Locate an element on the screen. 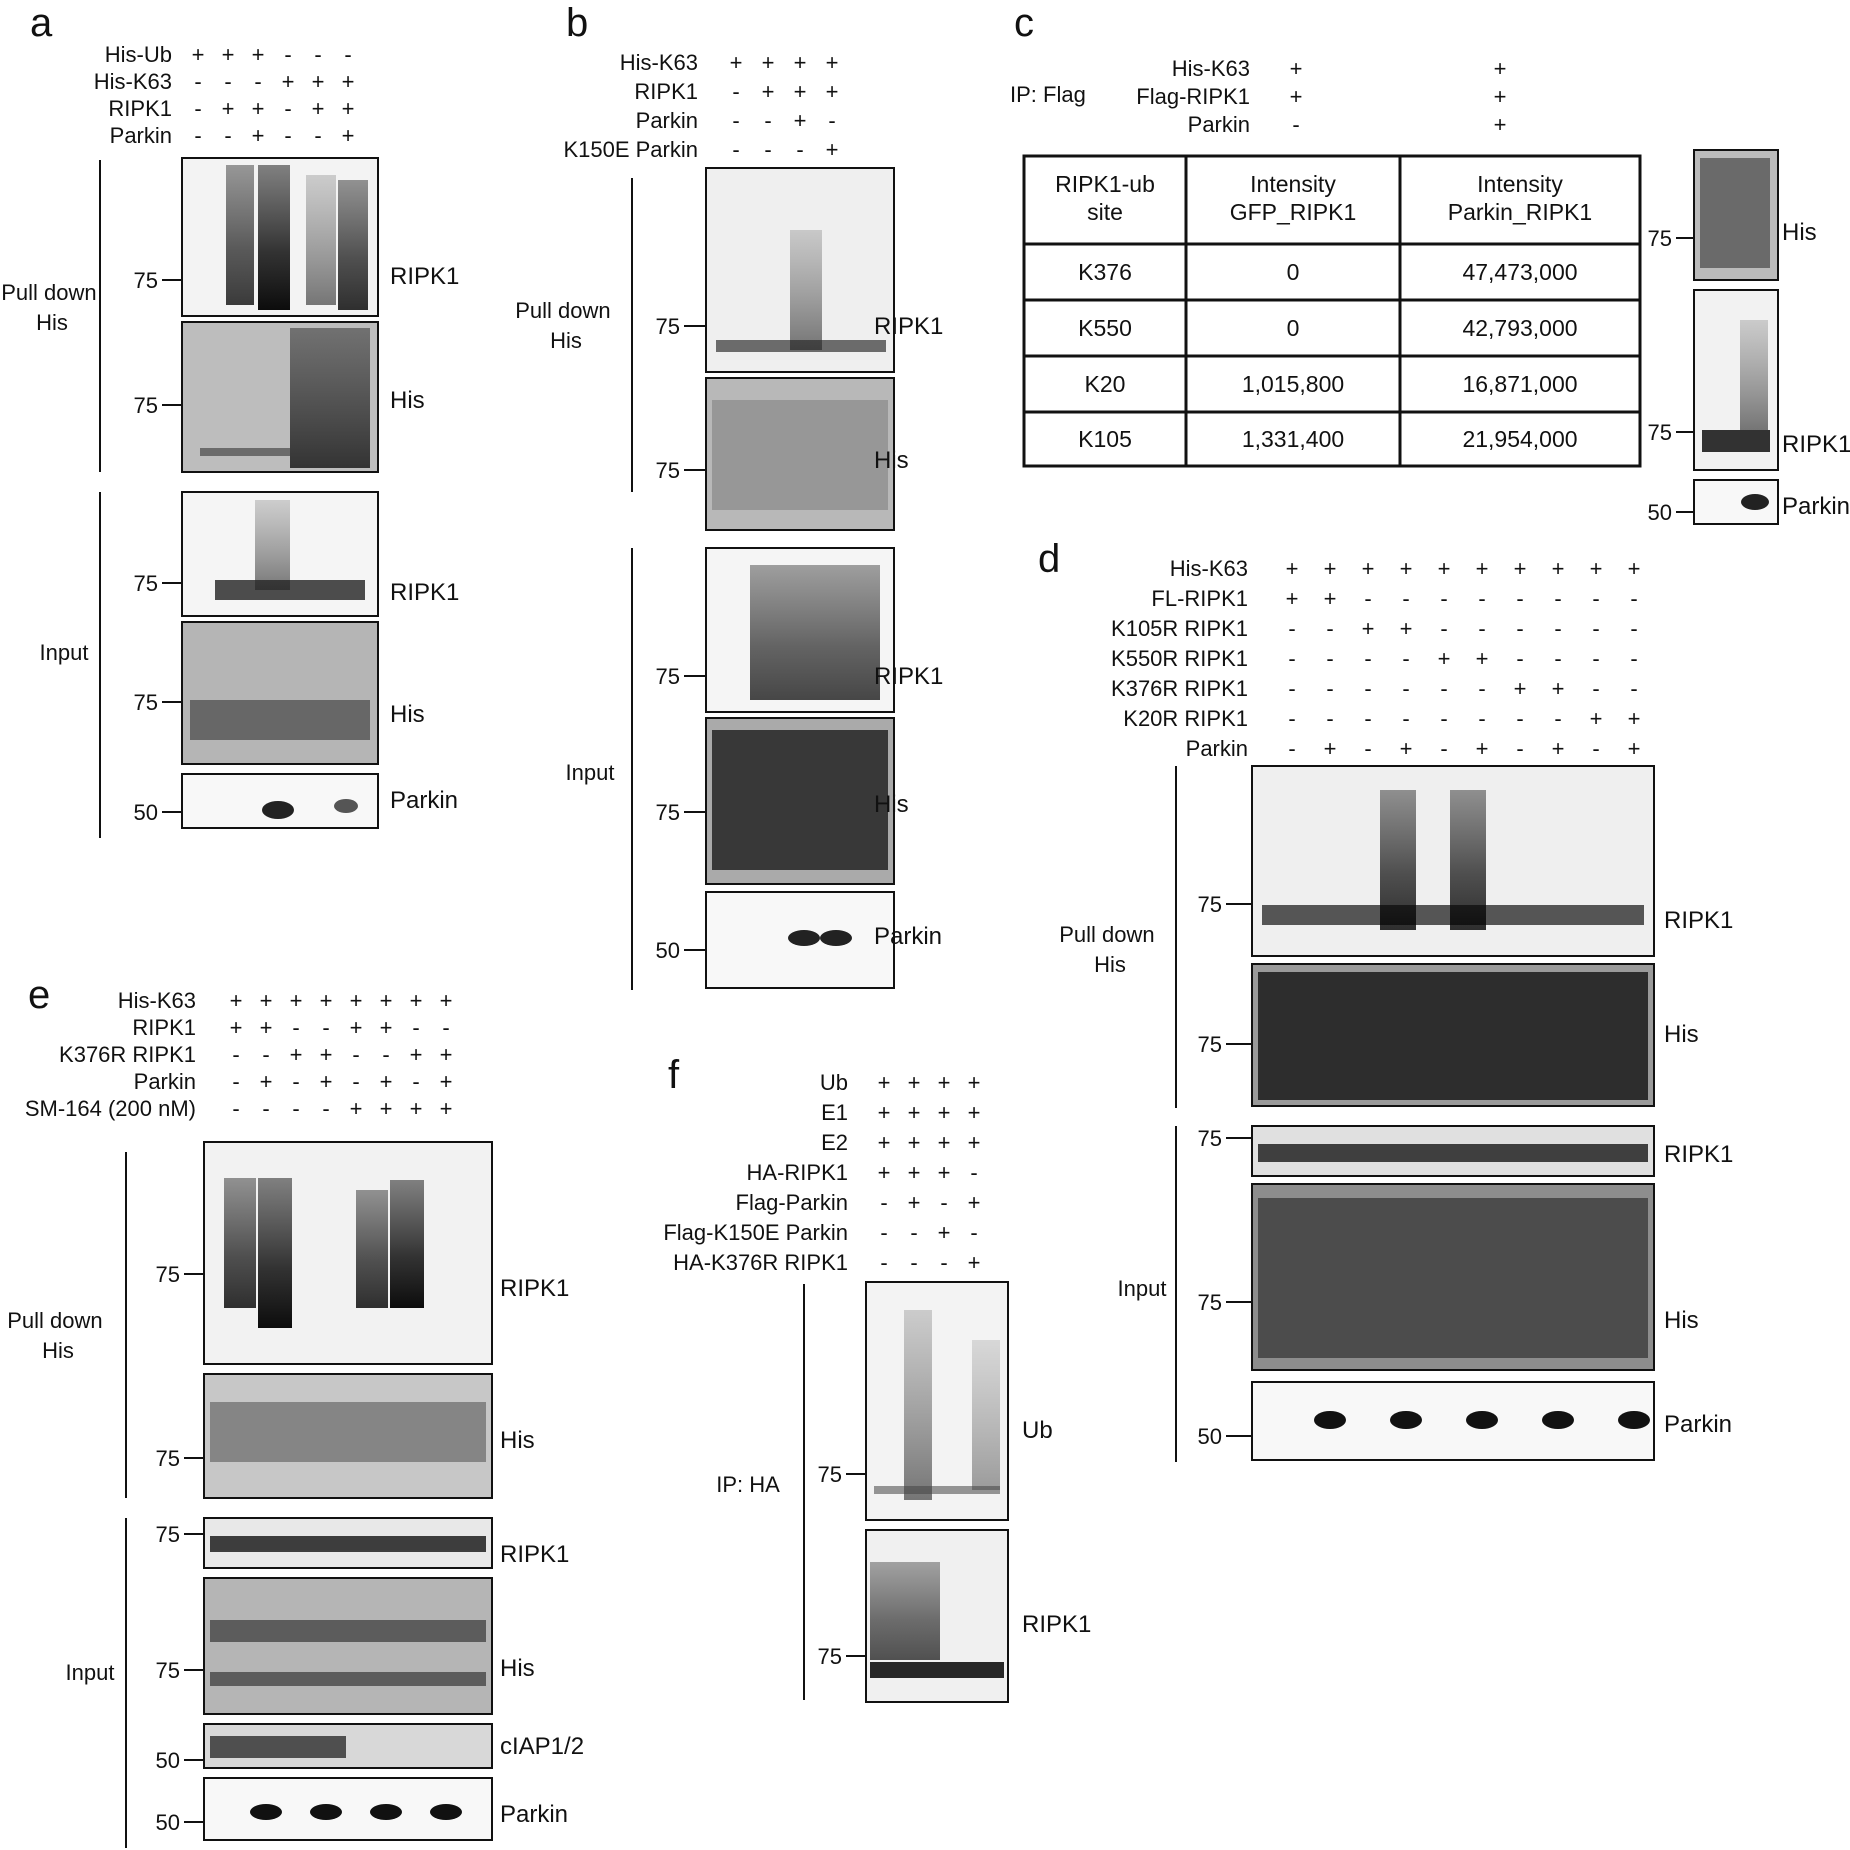  mw-marker-a-2: 75 is located at coordinates (146, 583).